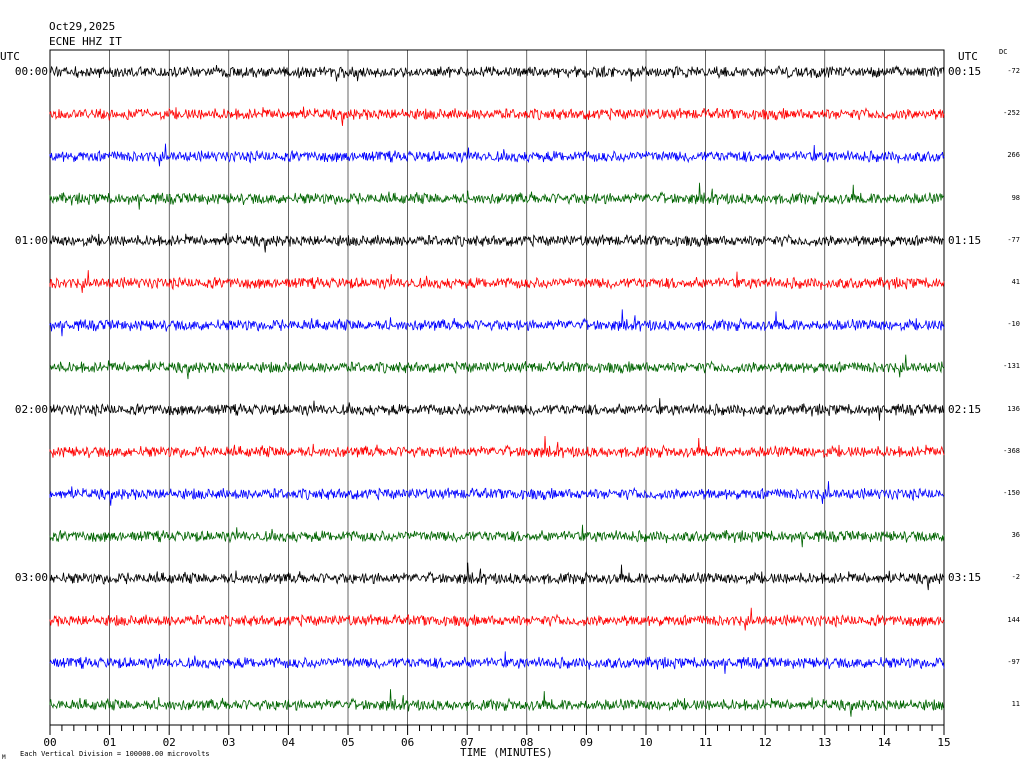 The width and height of the screenshot is (1024, 768). Describe the element at coordinates (4, 757) in the screenshot. I see `scale-mark: M` at that location.